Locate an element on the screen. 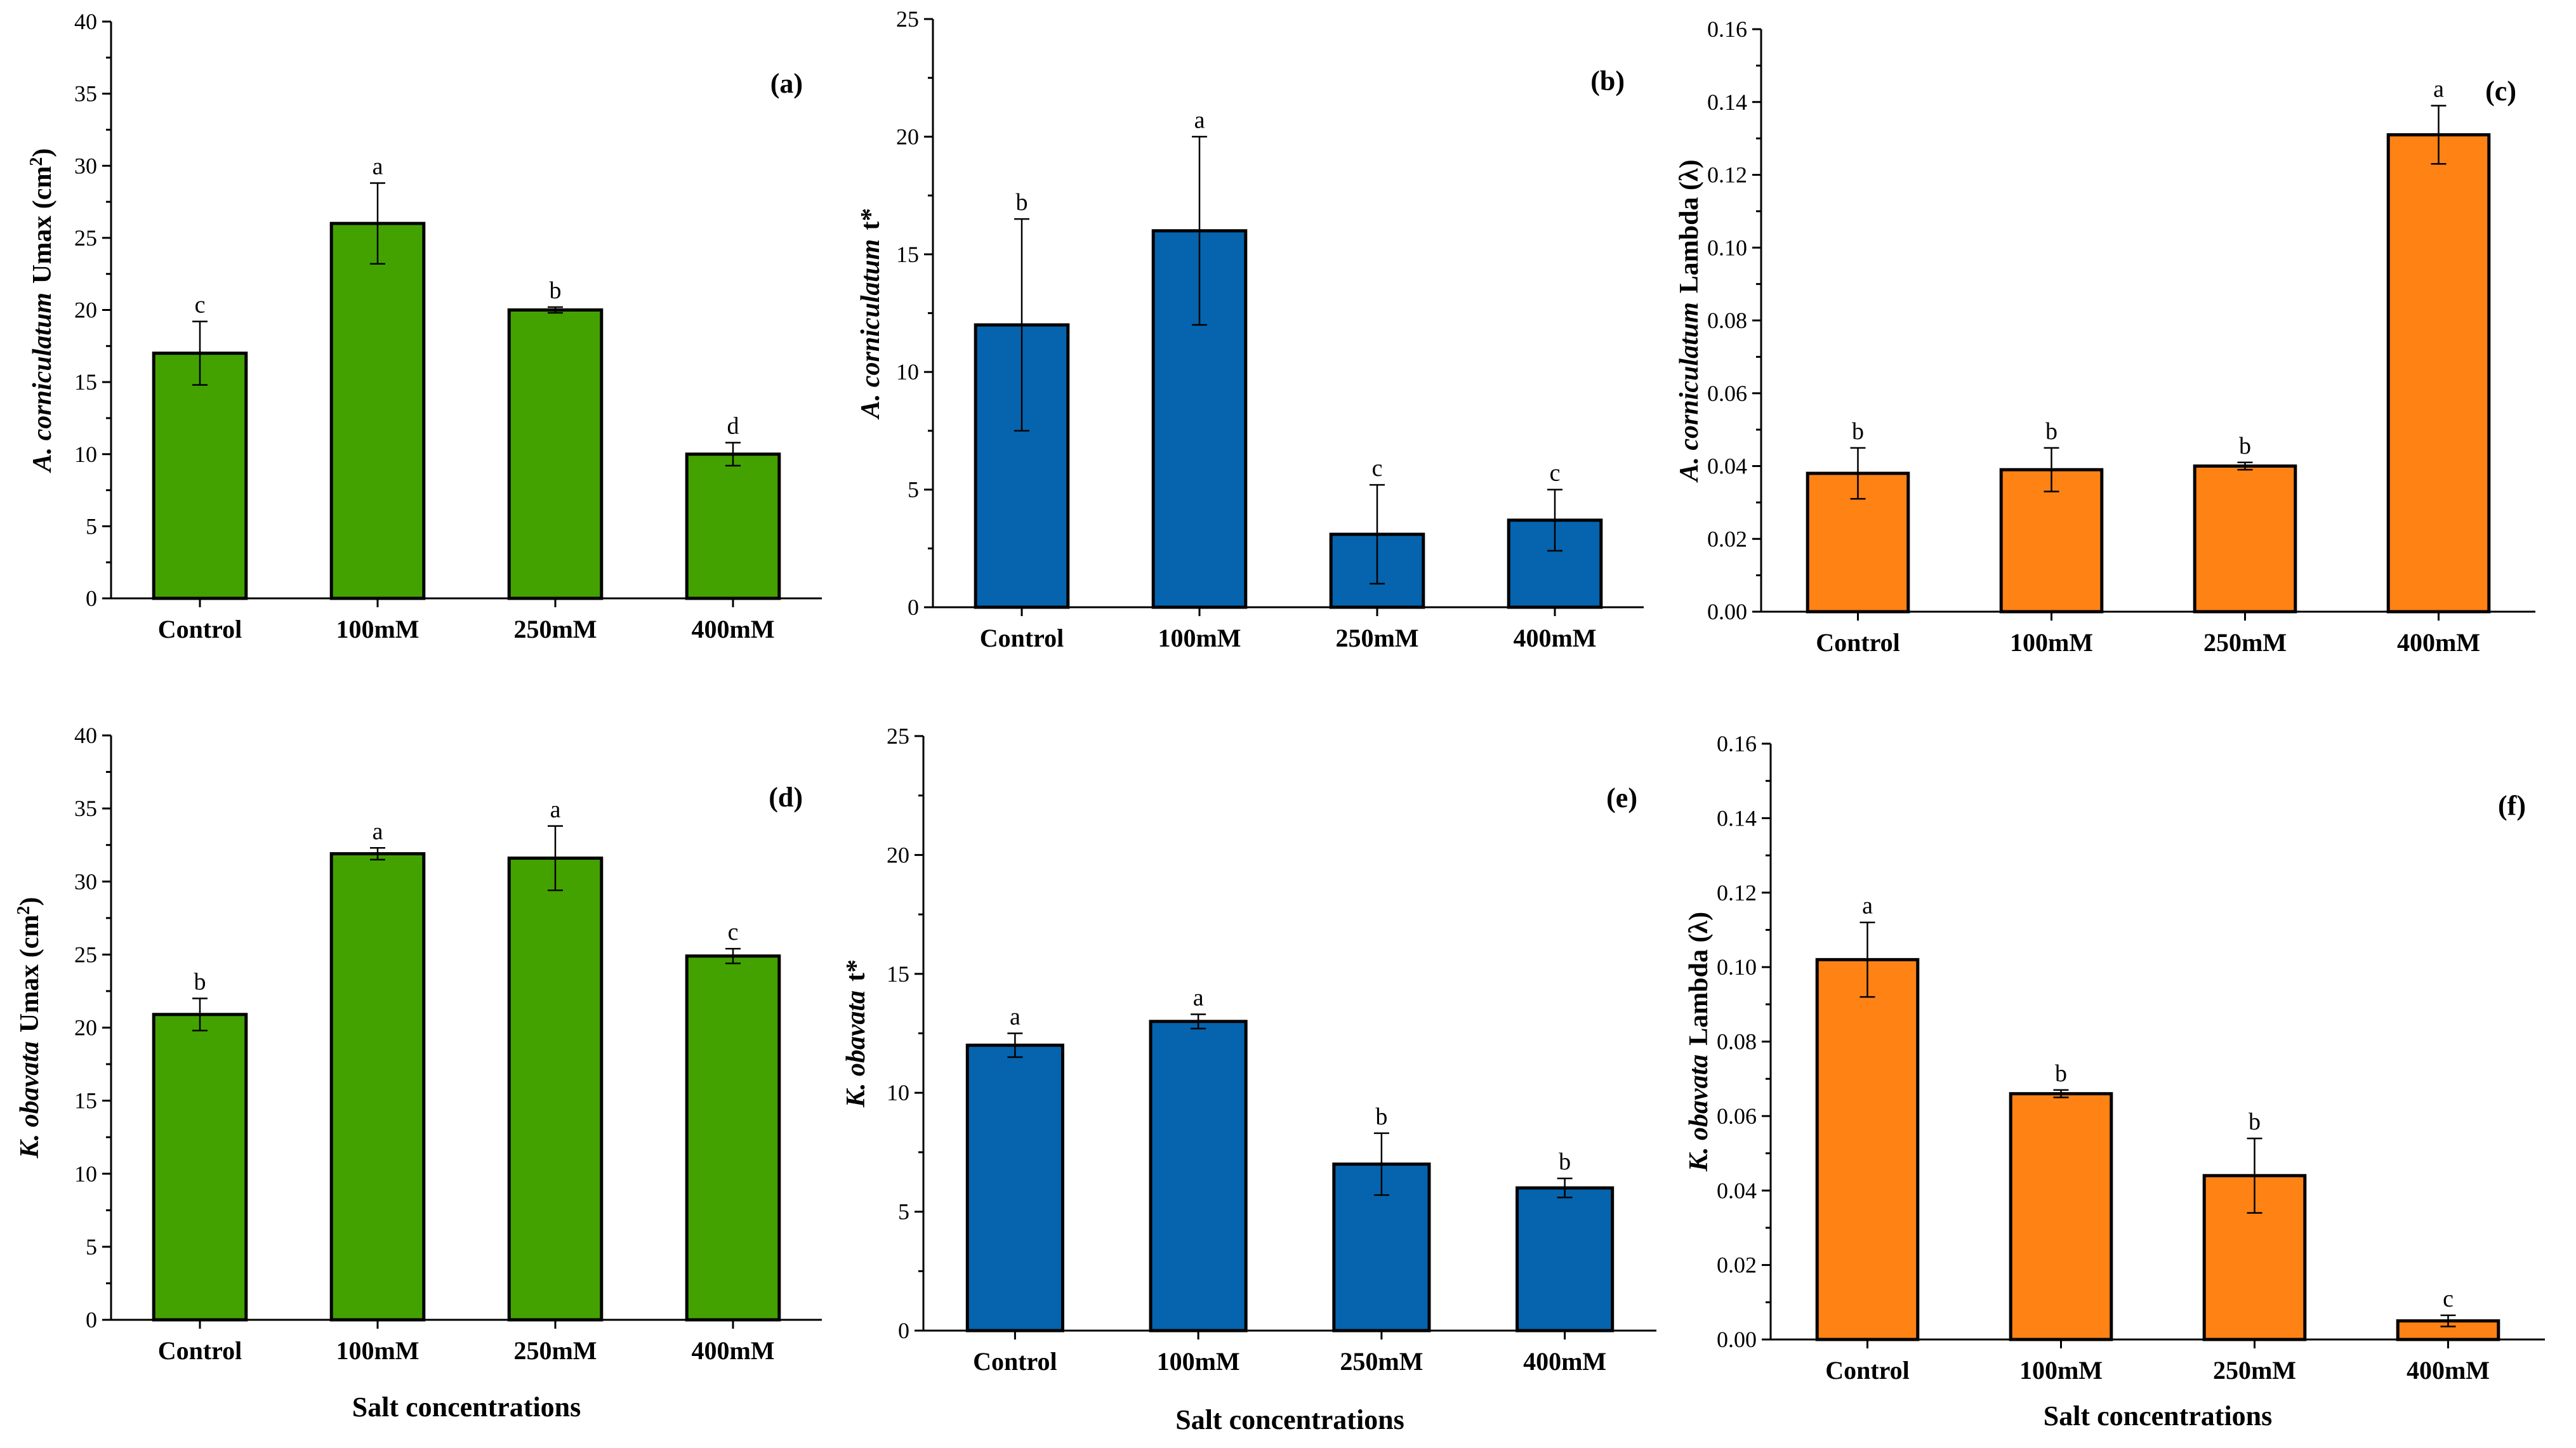 The image size is (2576, 1448). chart-4-significance-letter: b is located at coordinates (200, 981).